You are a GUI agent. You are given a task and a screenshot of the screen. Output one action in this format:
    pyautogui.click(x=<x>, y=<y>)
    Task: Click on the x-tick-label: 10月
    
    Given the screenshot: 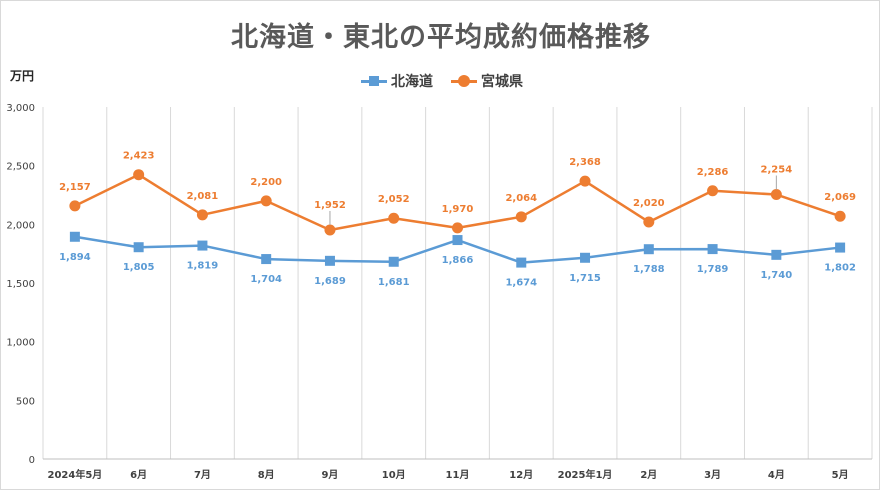 What is the action you would take?
    pyautogui.click(x=394, y=475)
    